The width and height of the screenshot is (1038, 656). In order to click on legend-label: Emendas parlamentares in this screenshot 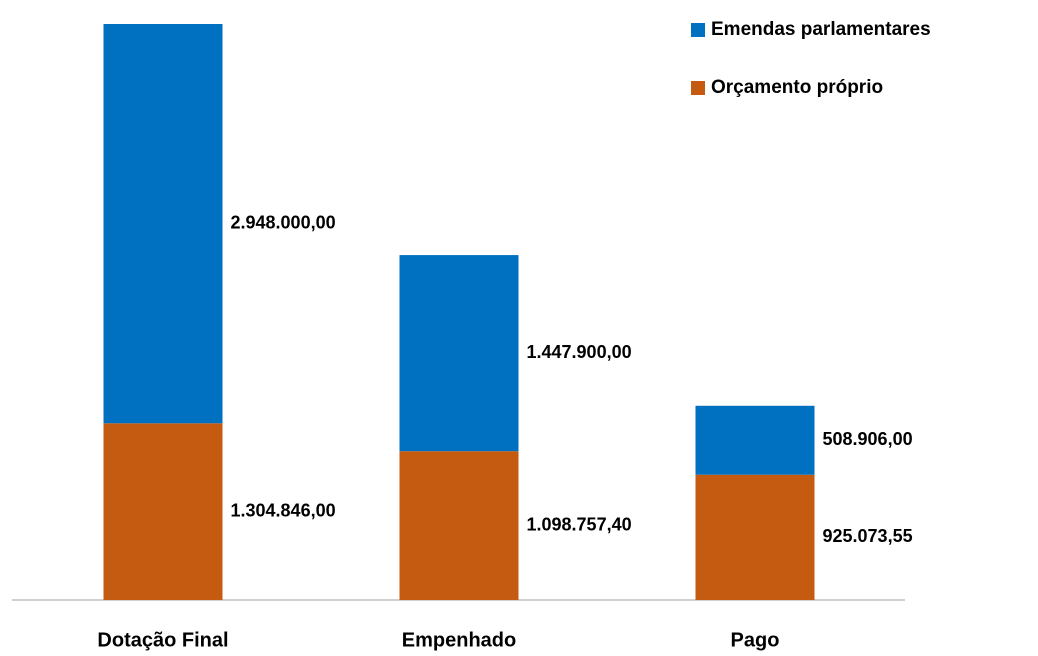, I will do `click(821, 29)`.